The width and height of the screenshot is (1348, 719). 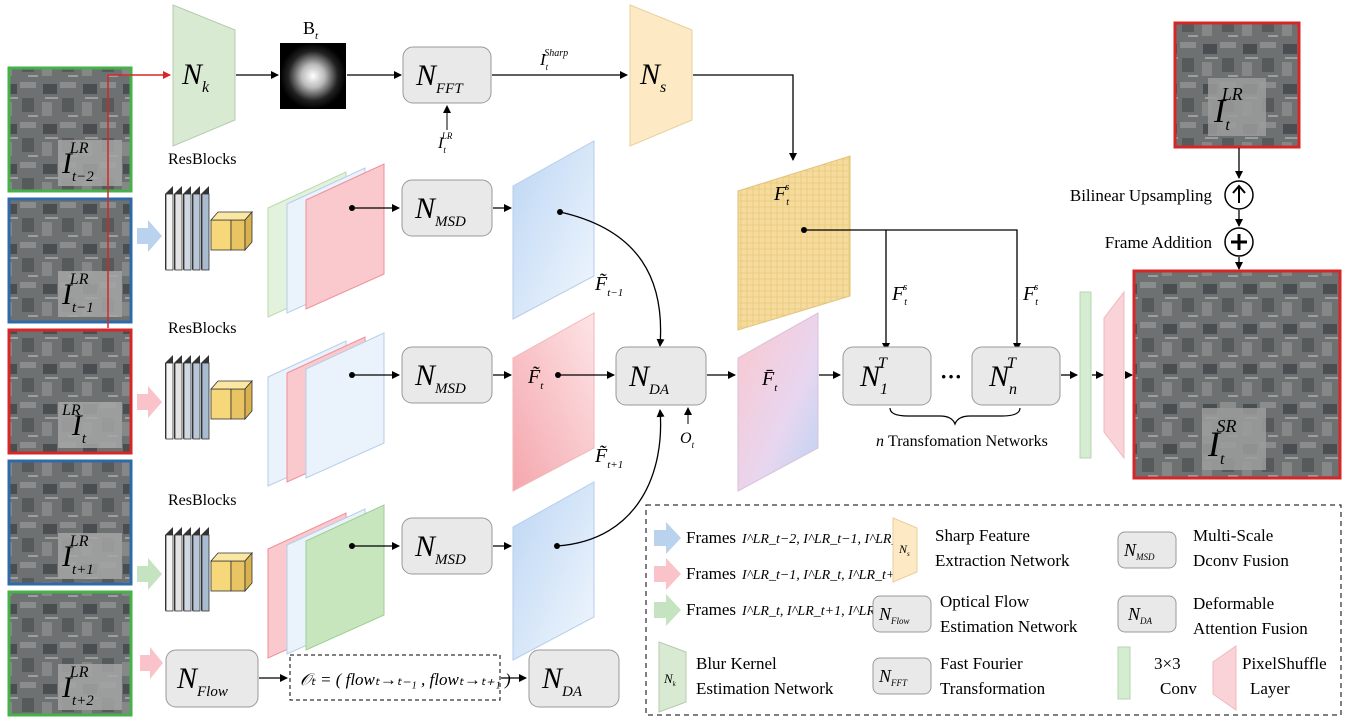 What do you see at coordinates (212, 678) in the screenshot?
I see `nflow-node` at bounding box center [212, 678].